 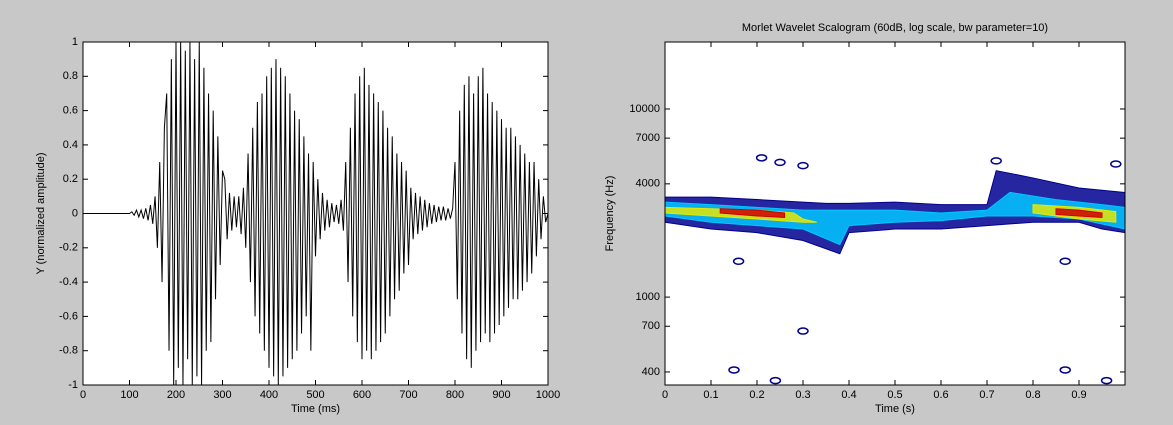 I want to click on x-tick-label: 400, so click(x=269, y=395).